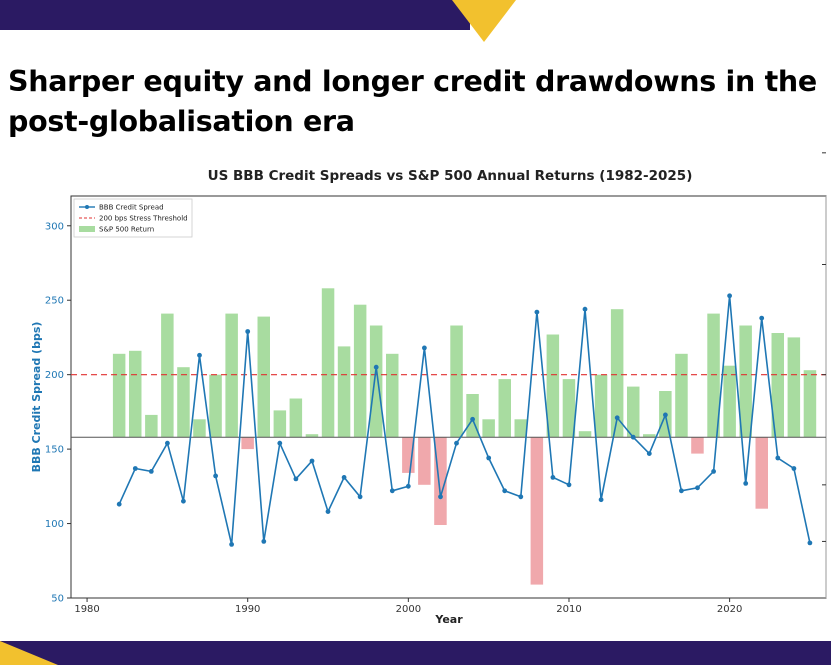  Describe the element at coordinates (448, 619) in the screenshot. I see `x-axis-label: Year` at that location.